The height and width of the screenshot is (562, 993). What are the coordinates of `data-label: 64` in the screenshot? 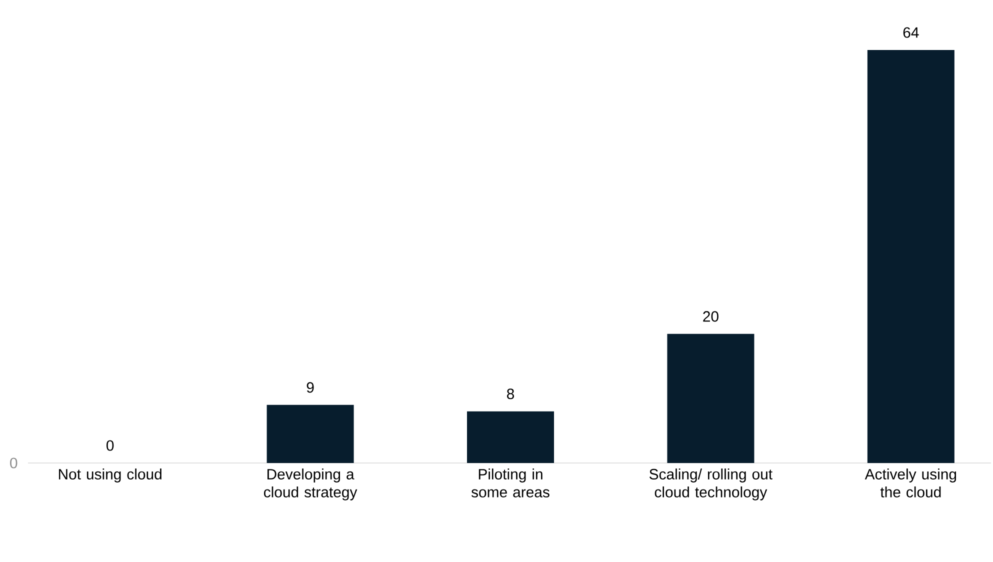 It's located at (911, 32).